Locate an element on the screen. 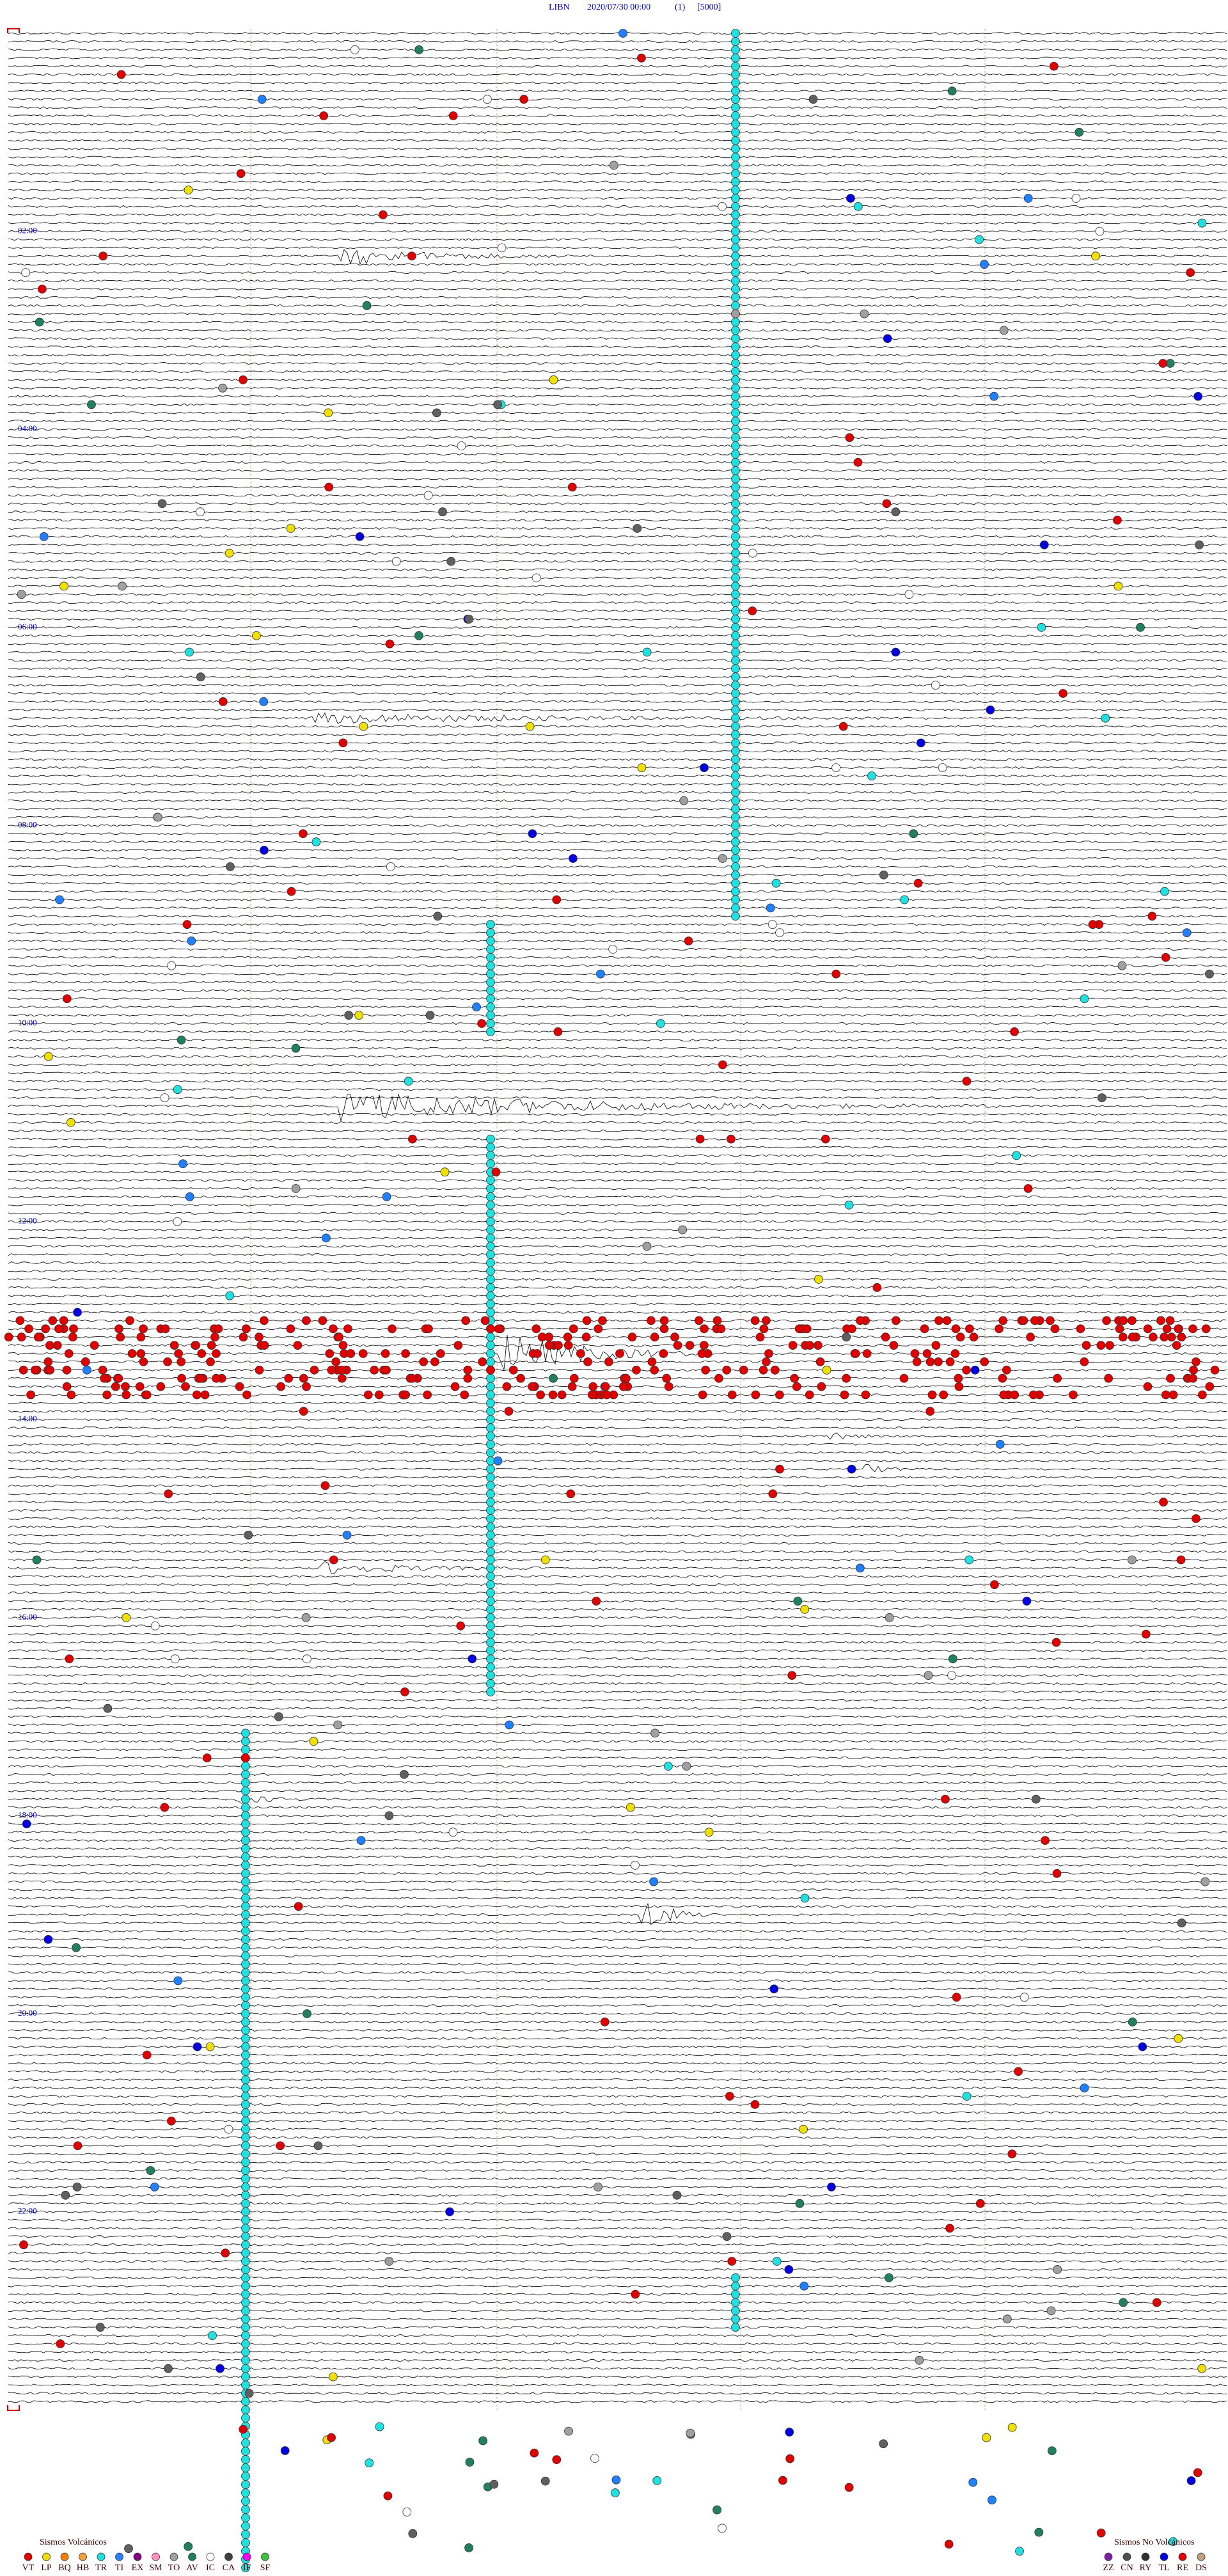 The height and width of the screenshot is (2576, 1228). legend-label: RE is located at coordinates (1182, 2568).